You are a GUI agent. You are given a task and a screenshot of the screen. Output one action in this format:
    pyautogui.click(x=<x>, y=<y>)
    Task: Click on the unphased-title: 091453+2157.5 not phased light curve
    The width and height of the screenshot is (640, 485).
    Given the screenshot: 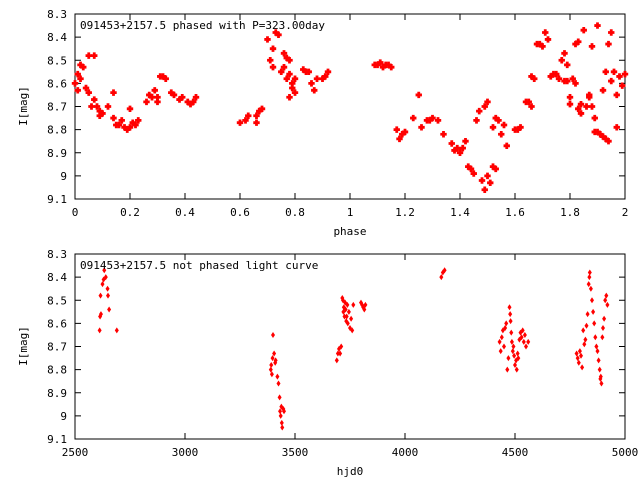 What is the action you would take?
    pyautogui.click(x=199, y=265)
    